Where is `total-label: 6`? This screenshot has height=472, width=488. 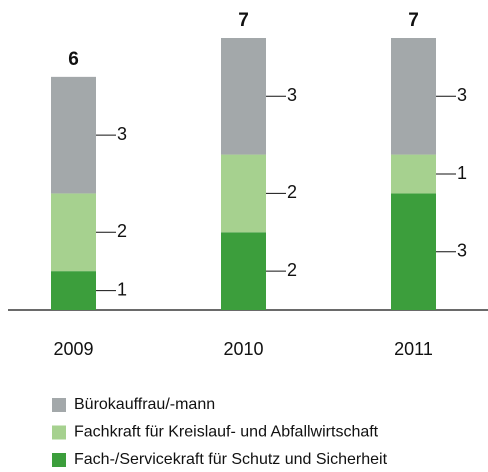
total-label: 6 is located at coordinates (73, 59).